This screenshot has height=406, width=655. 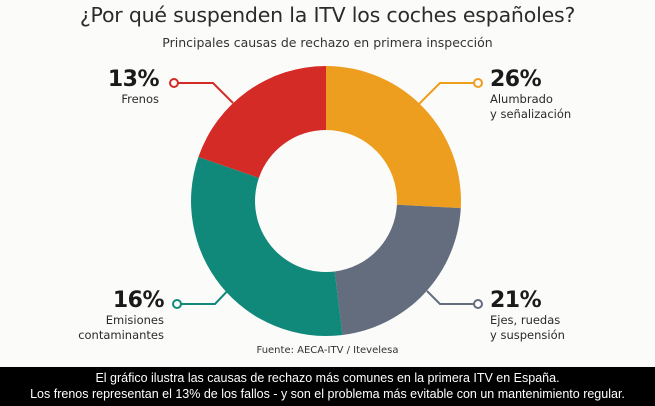 What do you see at coordinates (138, 300) in the screenshot?
I see `callout-emisiones-pct: 16%` at bounding box center [138, 300].